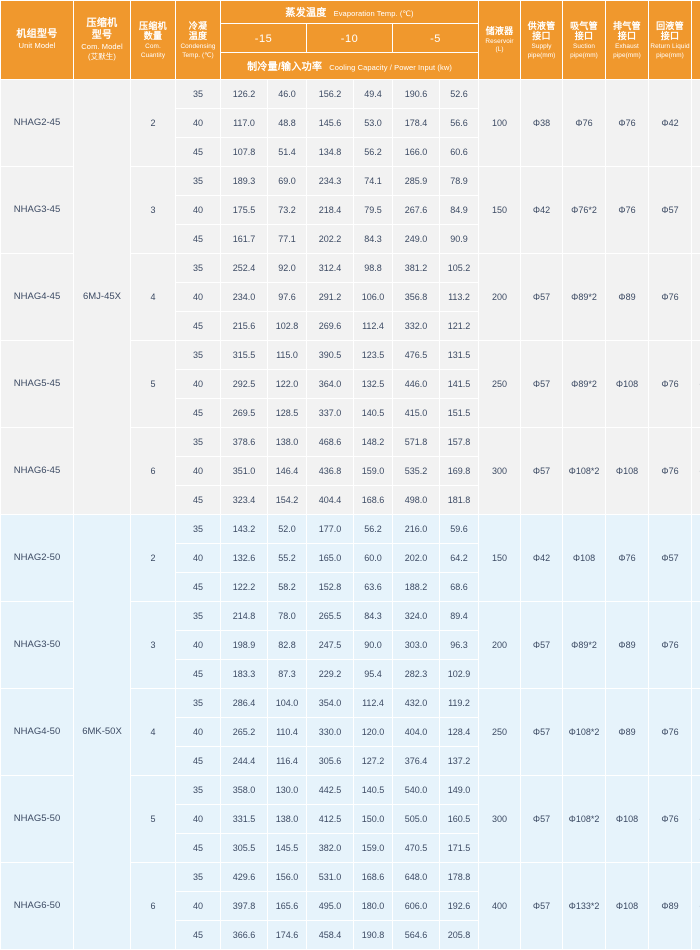  What do you see at coordinates (287, 471) in the screenshot?
I see `cell-power-minus15: 146.4` at bounding box center [287, 471].